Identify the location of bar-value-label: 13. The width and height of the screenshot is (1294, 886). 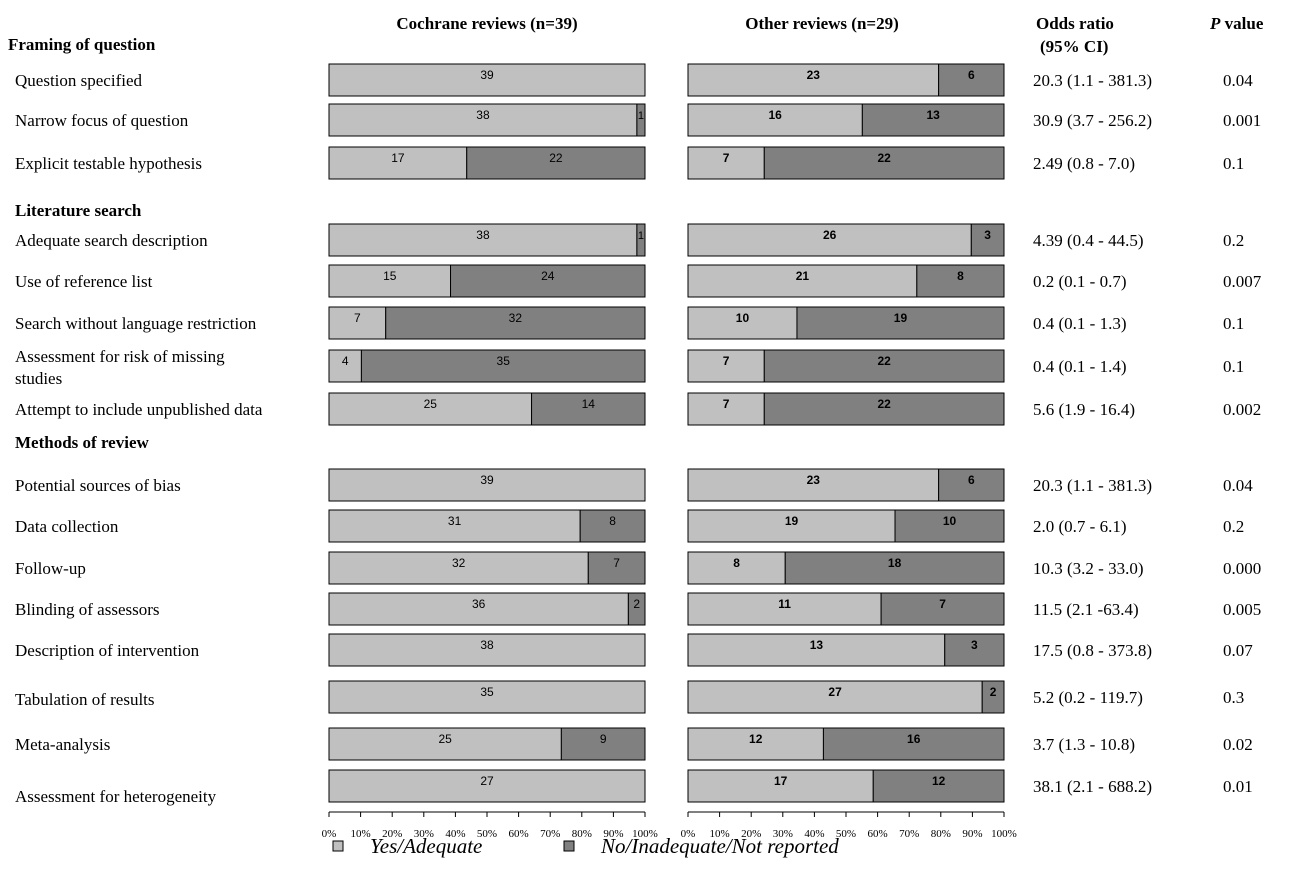
(817, 645).